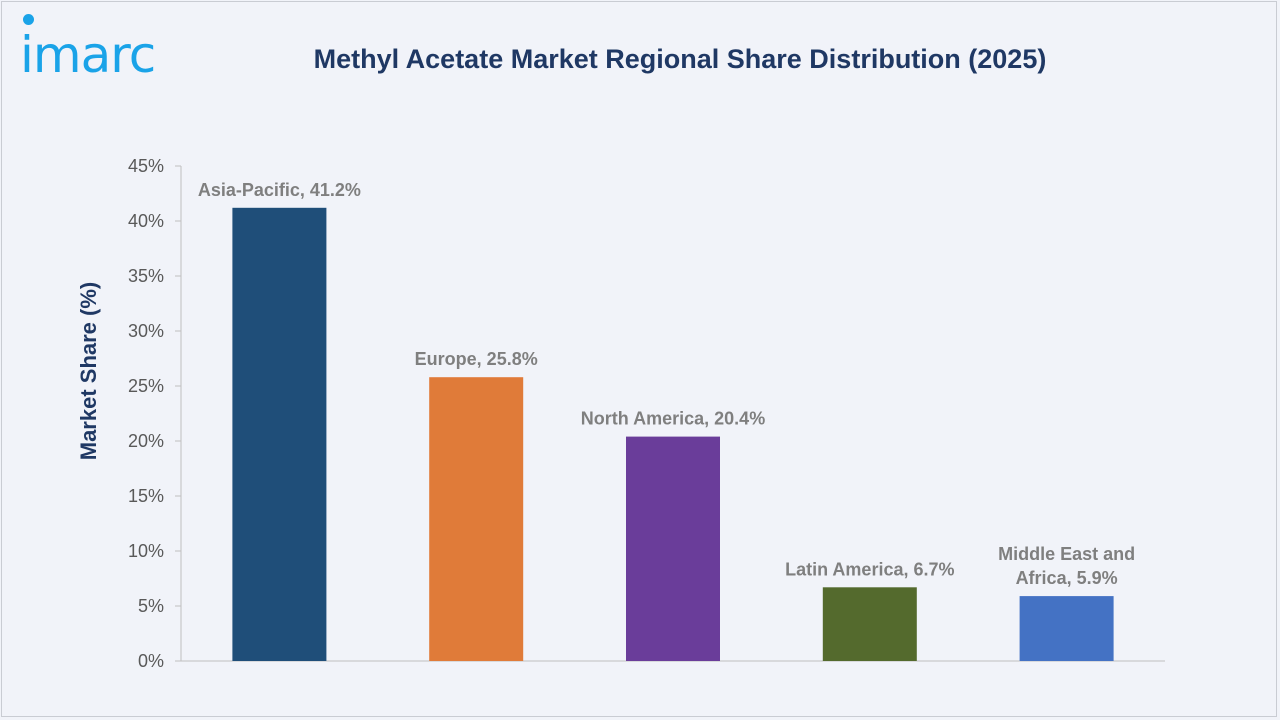 The width and height of the screenshot is (1280, 720). Describe the element at coordinates (476, 359) in the screenshot. I see `data-label: Europe, 25.8%` at that location.